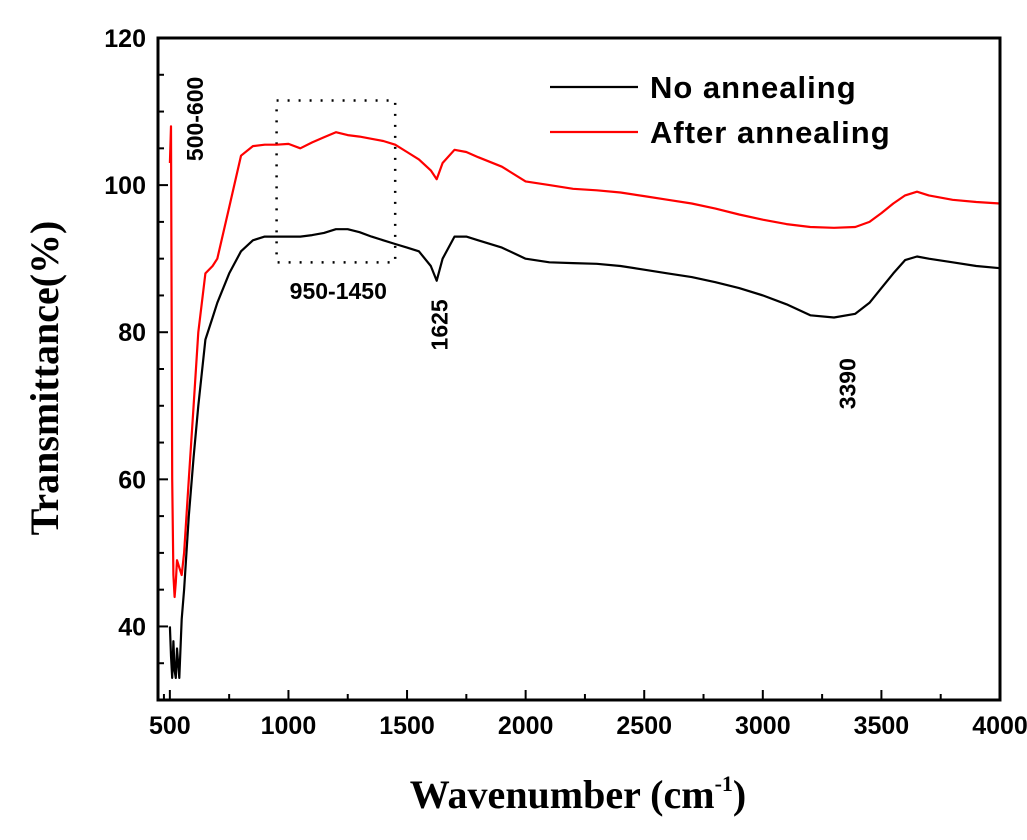 The height and width of the screenshot is (840, 1027). Describe the element at coordinates (562, 794) in the screenshot. I see `x-axis-label-text: Wavenumber (cm` at that location.